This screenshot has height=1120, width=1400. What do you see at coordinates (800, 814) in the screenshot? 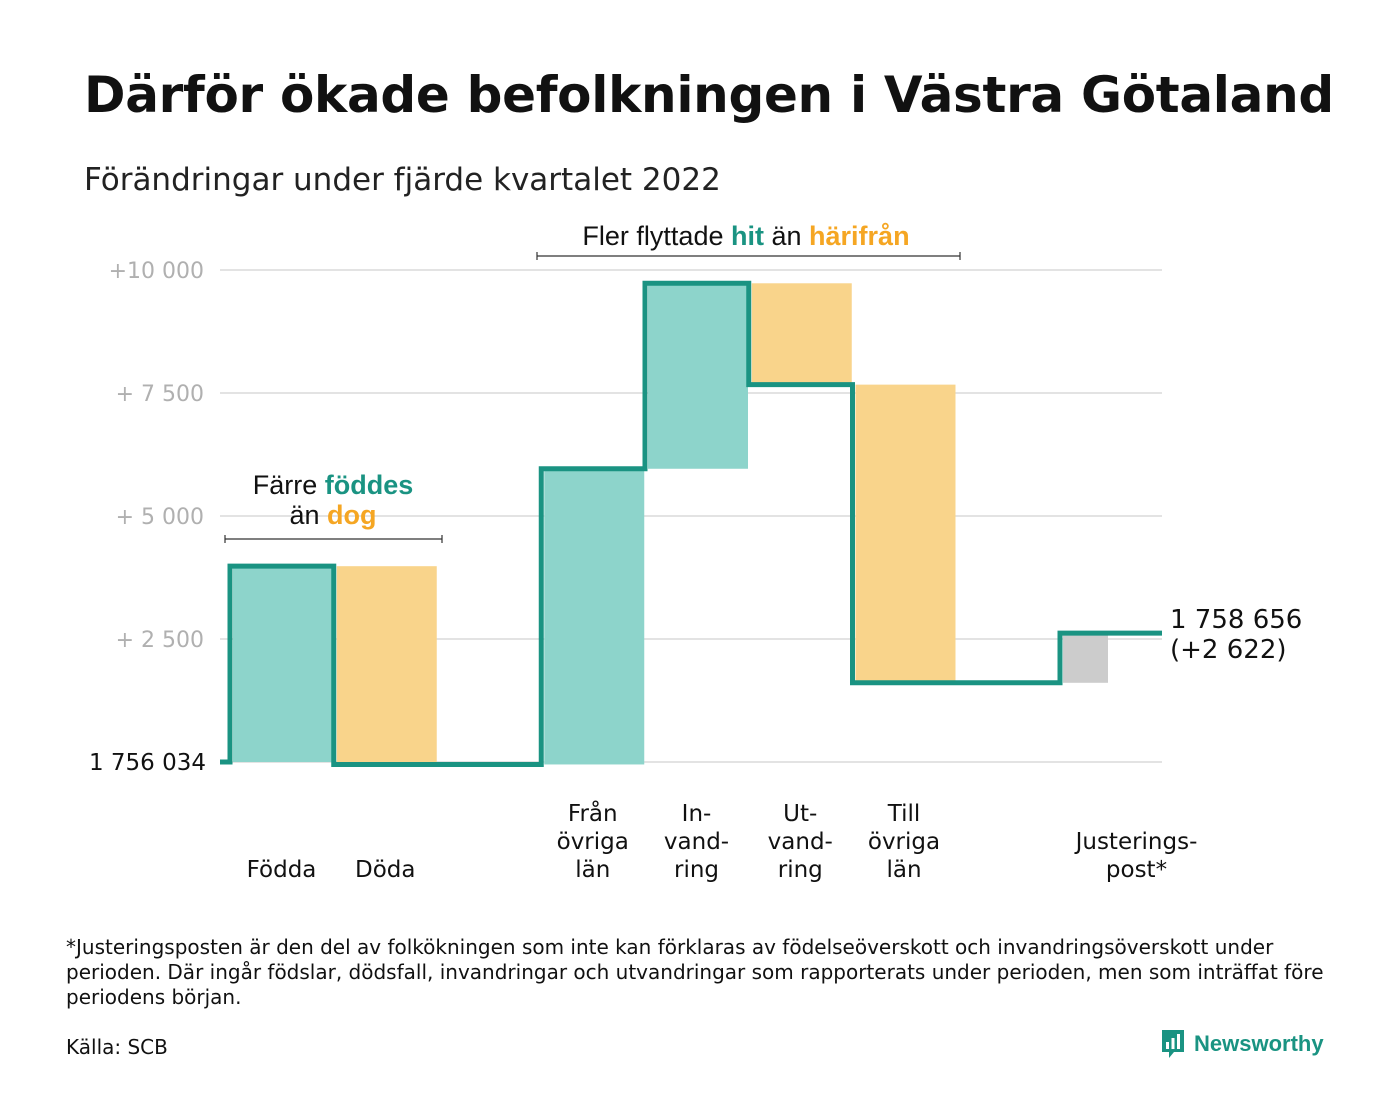
I see `category-label: Ut-` at bounding box center [800, 814].